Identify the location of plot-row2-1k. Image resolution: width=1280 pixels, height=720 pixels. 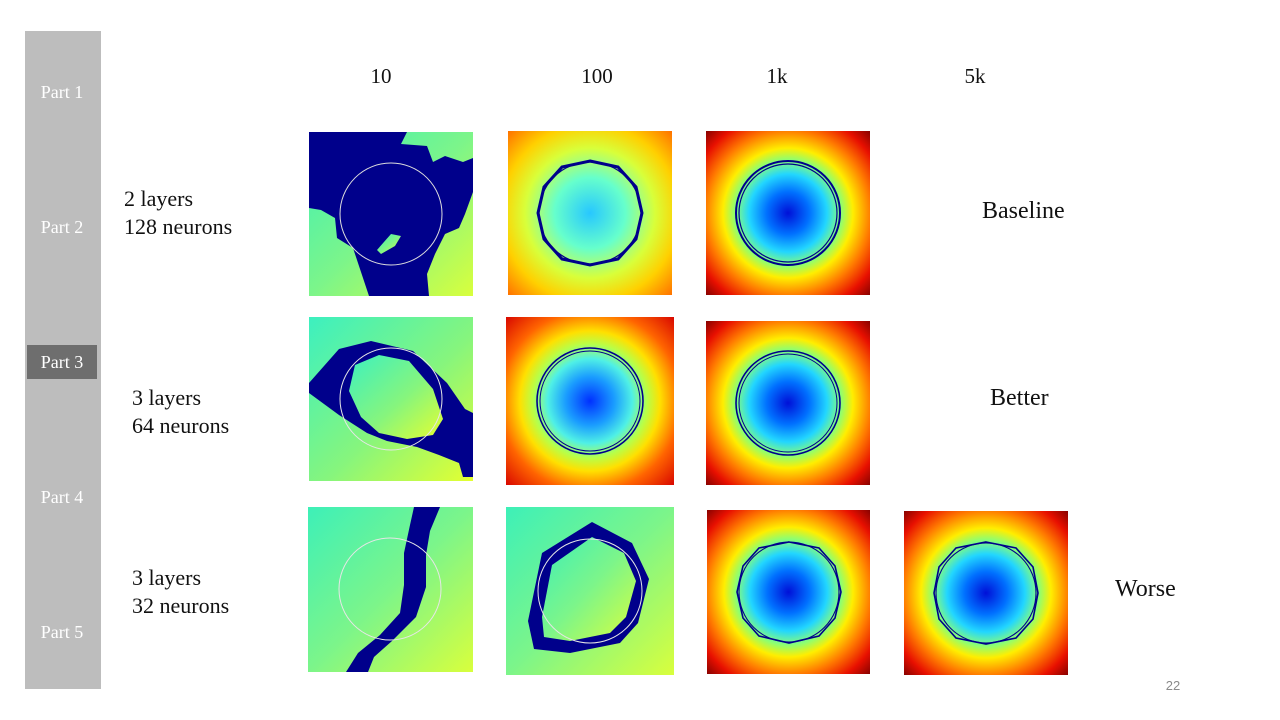
(788, 403).